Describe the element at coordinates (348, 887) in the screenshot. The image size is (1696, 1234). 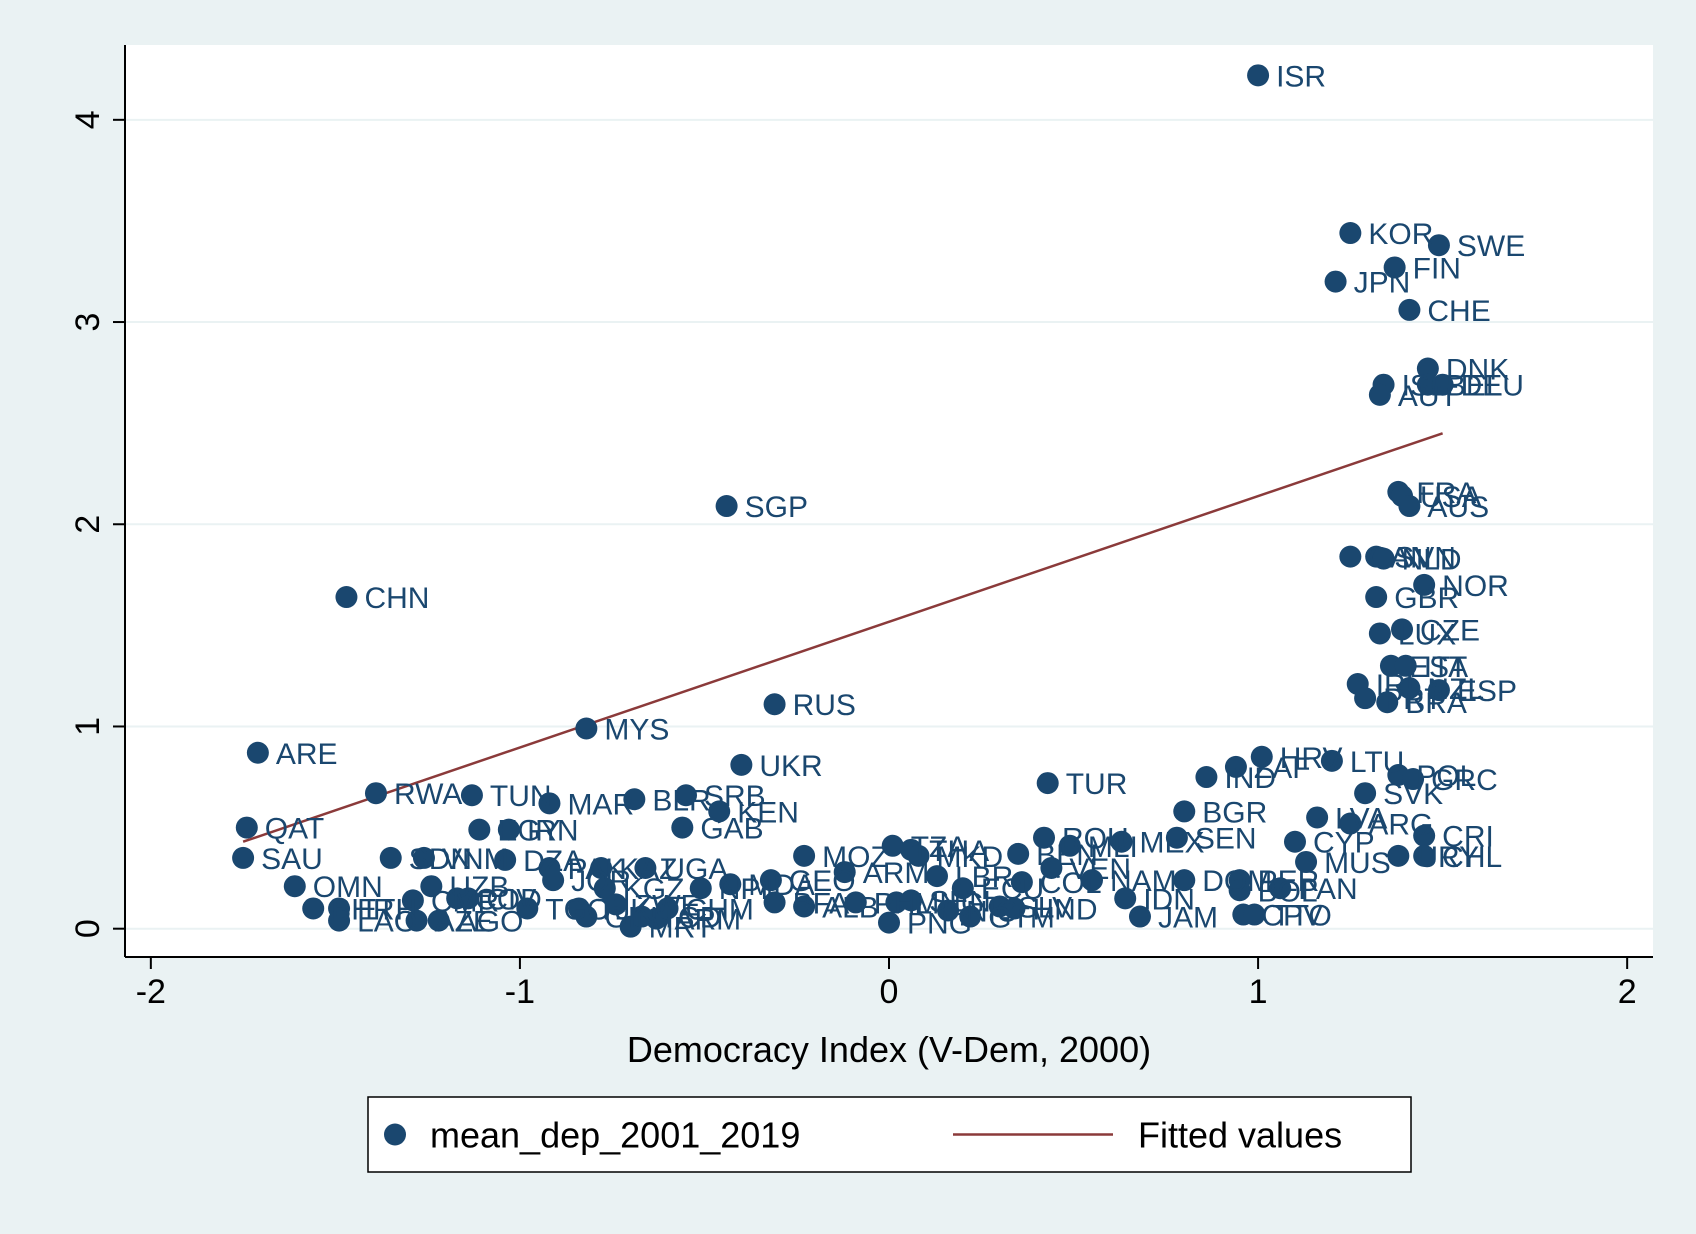
I see `data-label: OMN` at that location.